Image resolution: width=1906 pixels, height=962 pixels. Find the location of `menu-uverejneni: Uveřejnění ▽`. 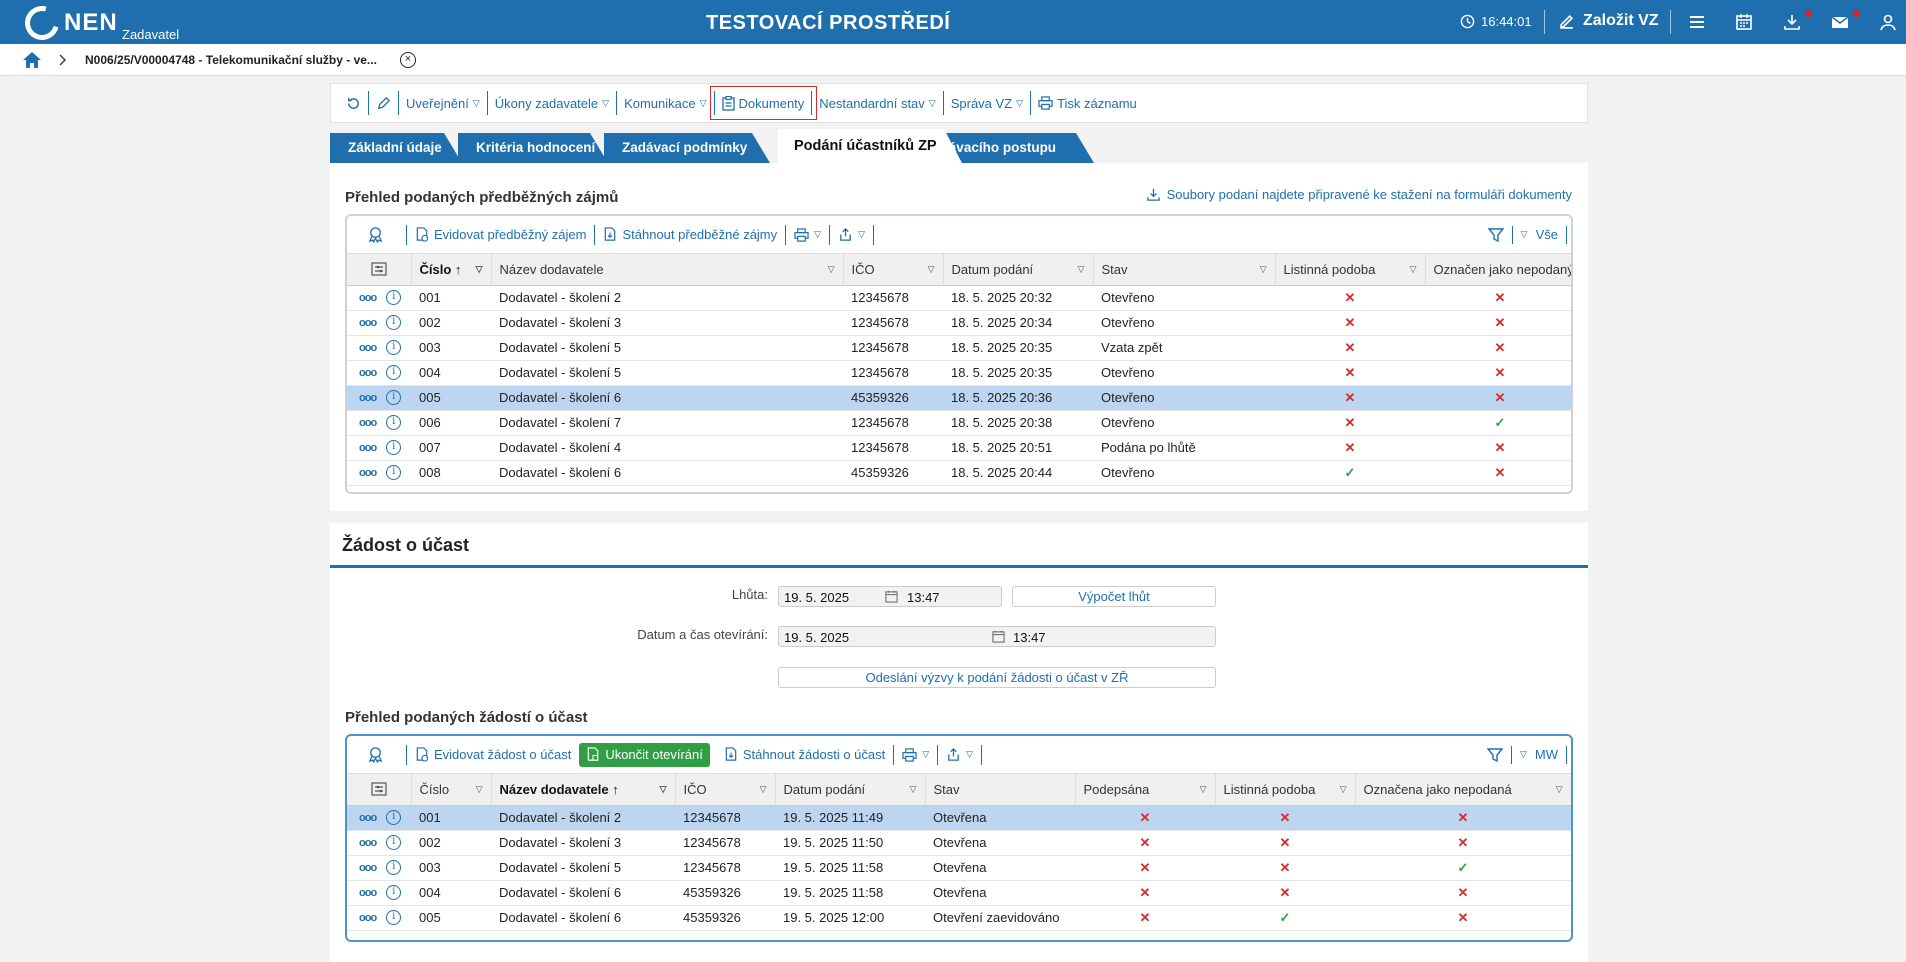

menu-uverejneni: Uveřejnění ▽ is located at coordinates (443, 103).